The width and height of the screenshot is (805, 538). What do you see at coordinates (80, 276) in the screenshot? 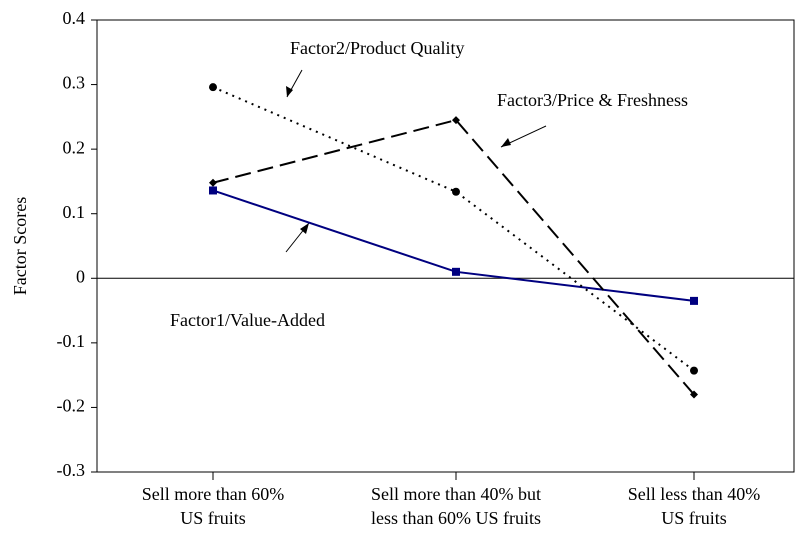
I see `y-tick-label: 0` at bounding box center [80, 276].